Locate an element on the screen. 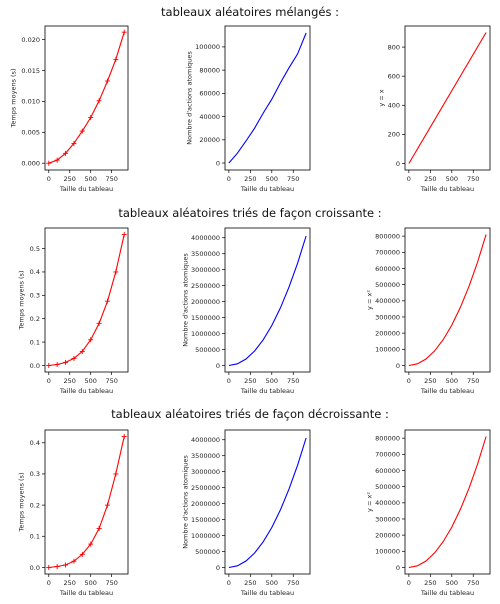  y-tick-label: 3500000 is located at coordinates (205, 456).